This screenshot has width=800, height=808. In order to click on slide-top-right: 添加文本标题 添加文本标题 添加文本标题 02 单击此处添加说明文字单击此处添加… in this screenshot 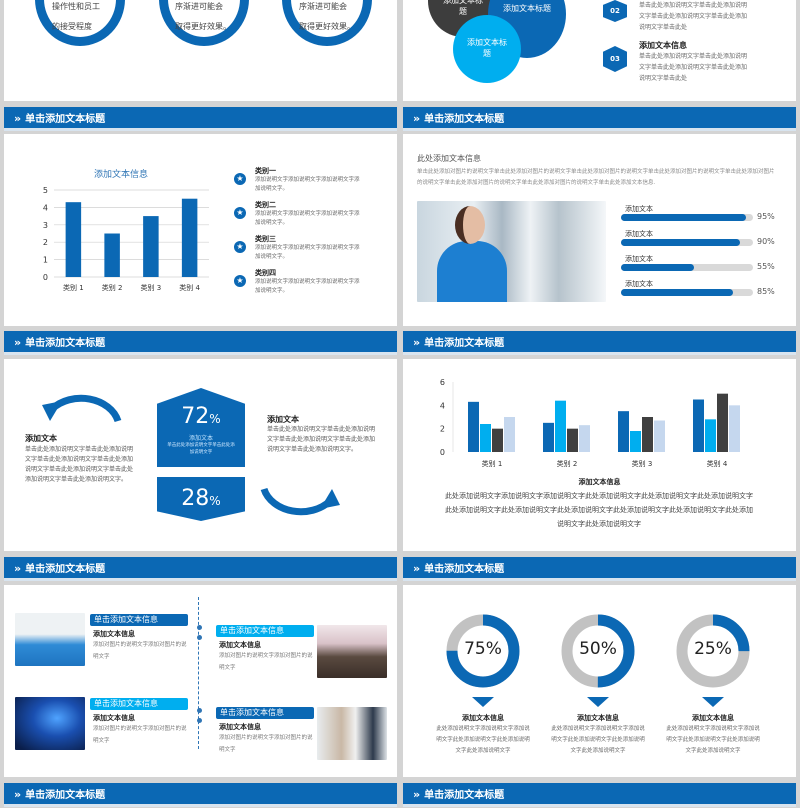, I will do `click(599, 50)`.